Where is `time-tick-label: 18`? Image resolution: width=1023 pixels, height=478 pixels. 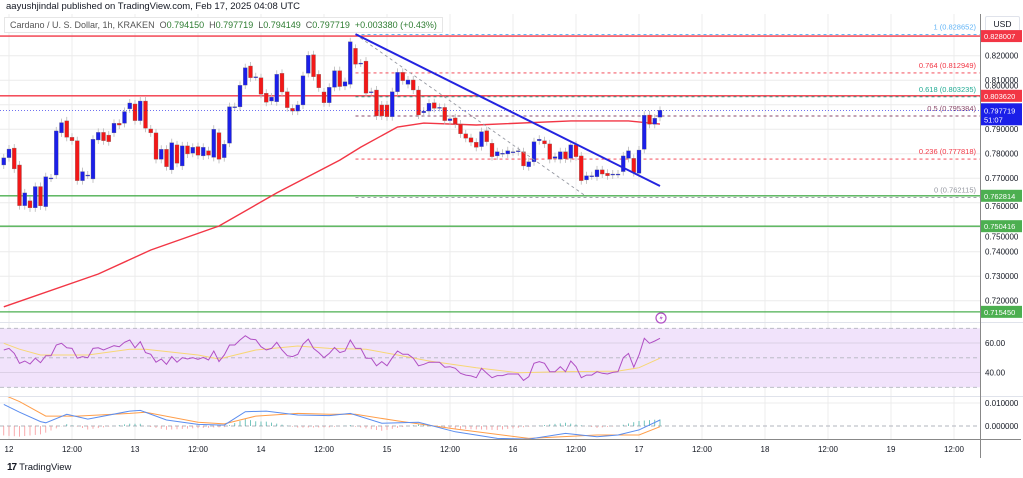 time-tick-label: 18 is located at coordinates (765, 449).